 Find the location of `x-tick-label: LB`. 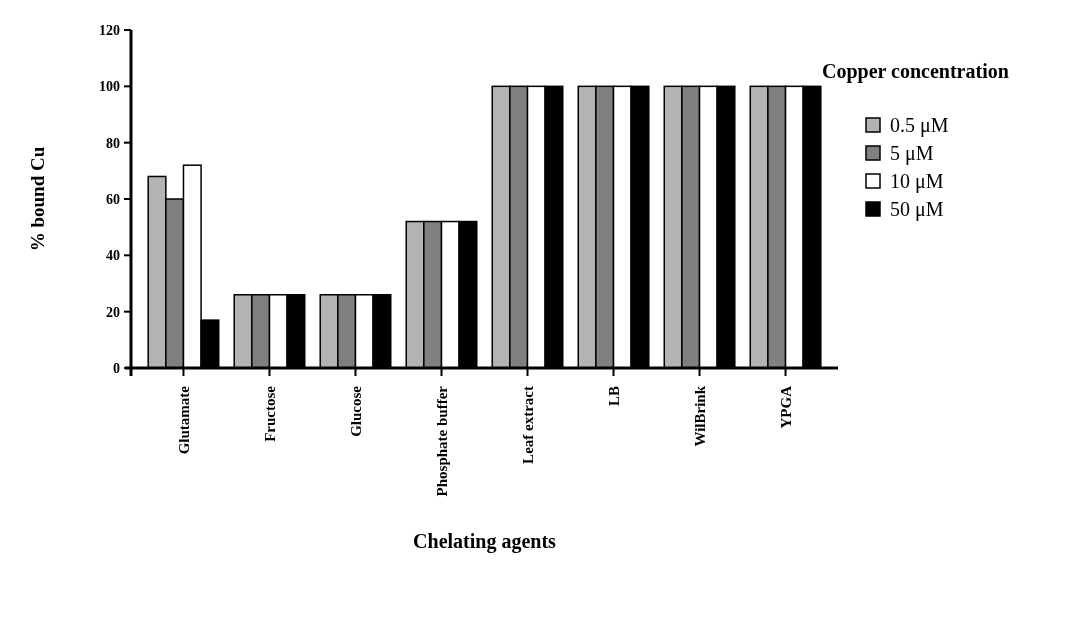

x-tick-label: LB is located at coordinates (613, 396).